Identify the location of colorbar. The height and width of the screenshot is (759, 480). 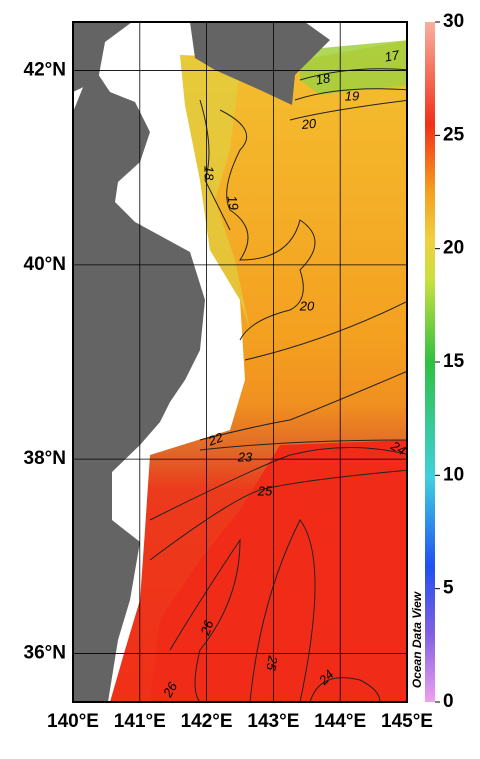
(430, 362).